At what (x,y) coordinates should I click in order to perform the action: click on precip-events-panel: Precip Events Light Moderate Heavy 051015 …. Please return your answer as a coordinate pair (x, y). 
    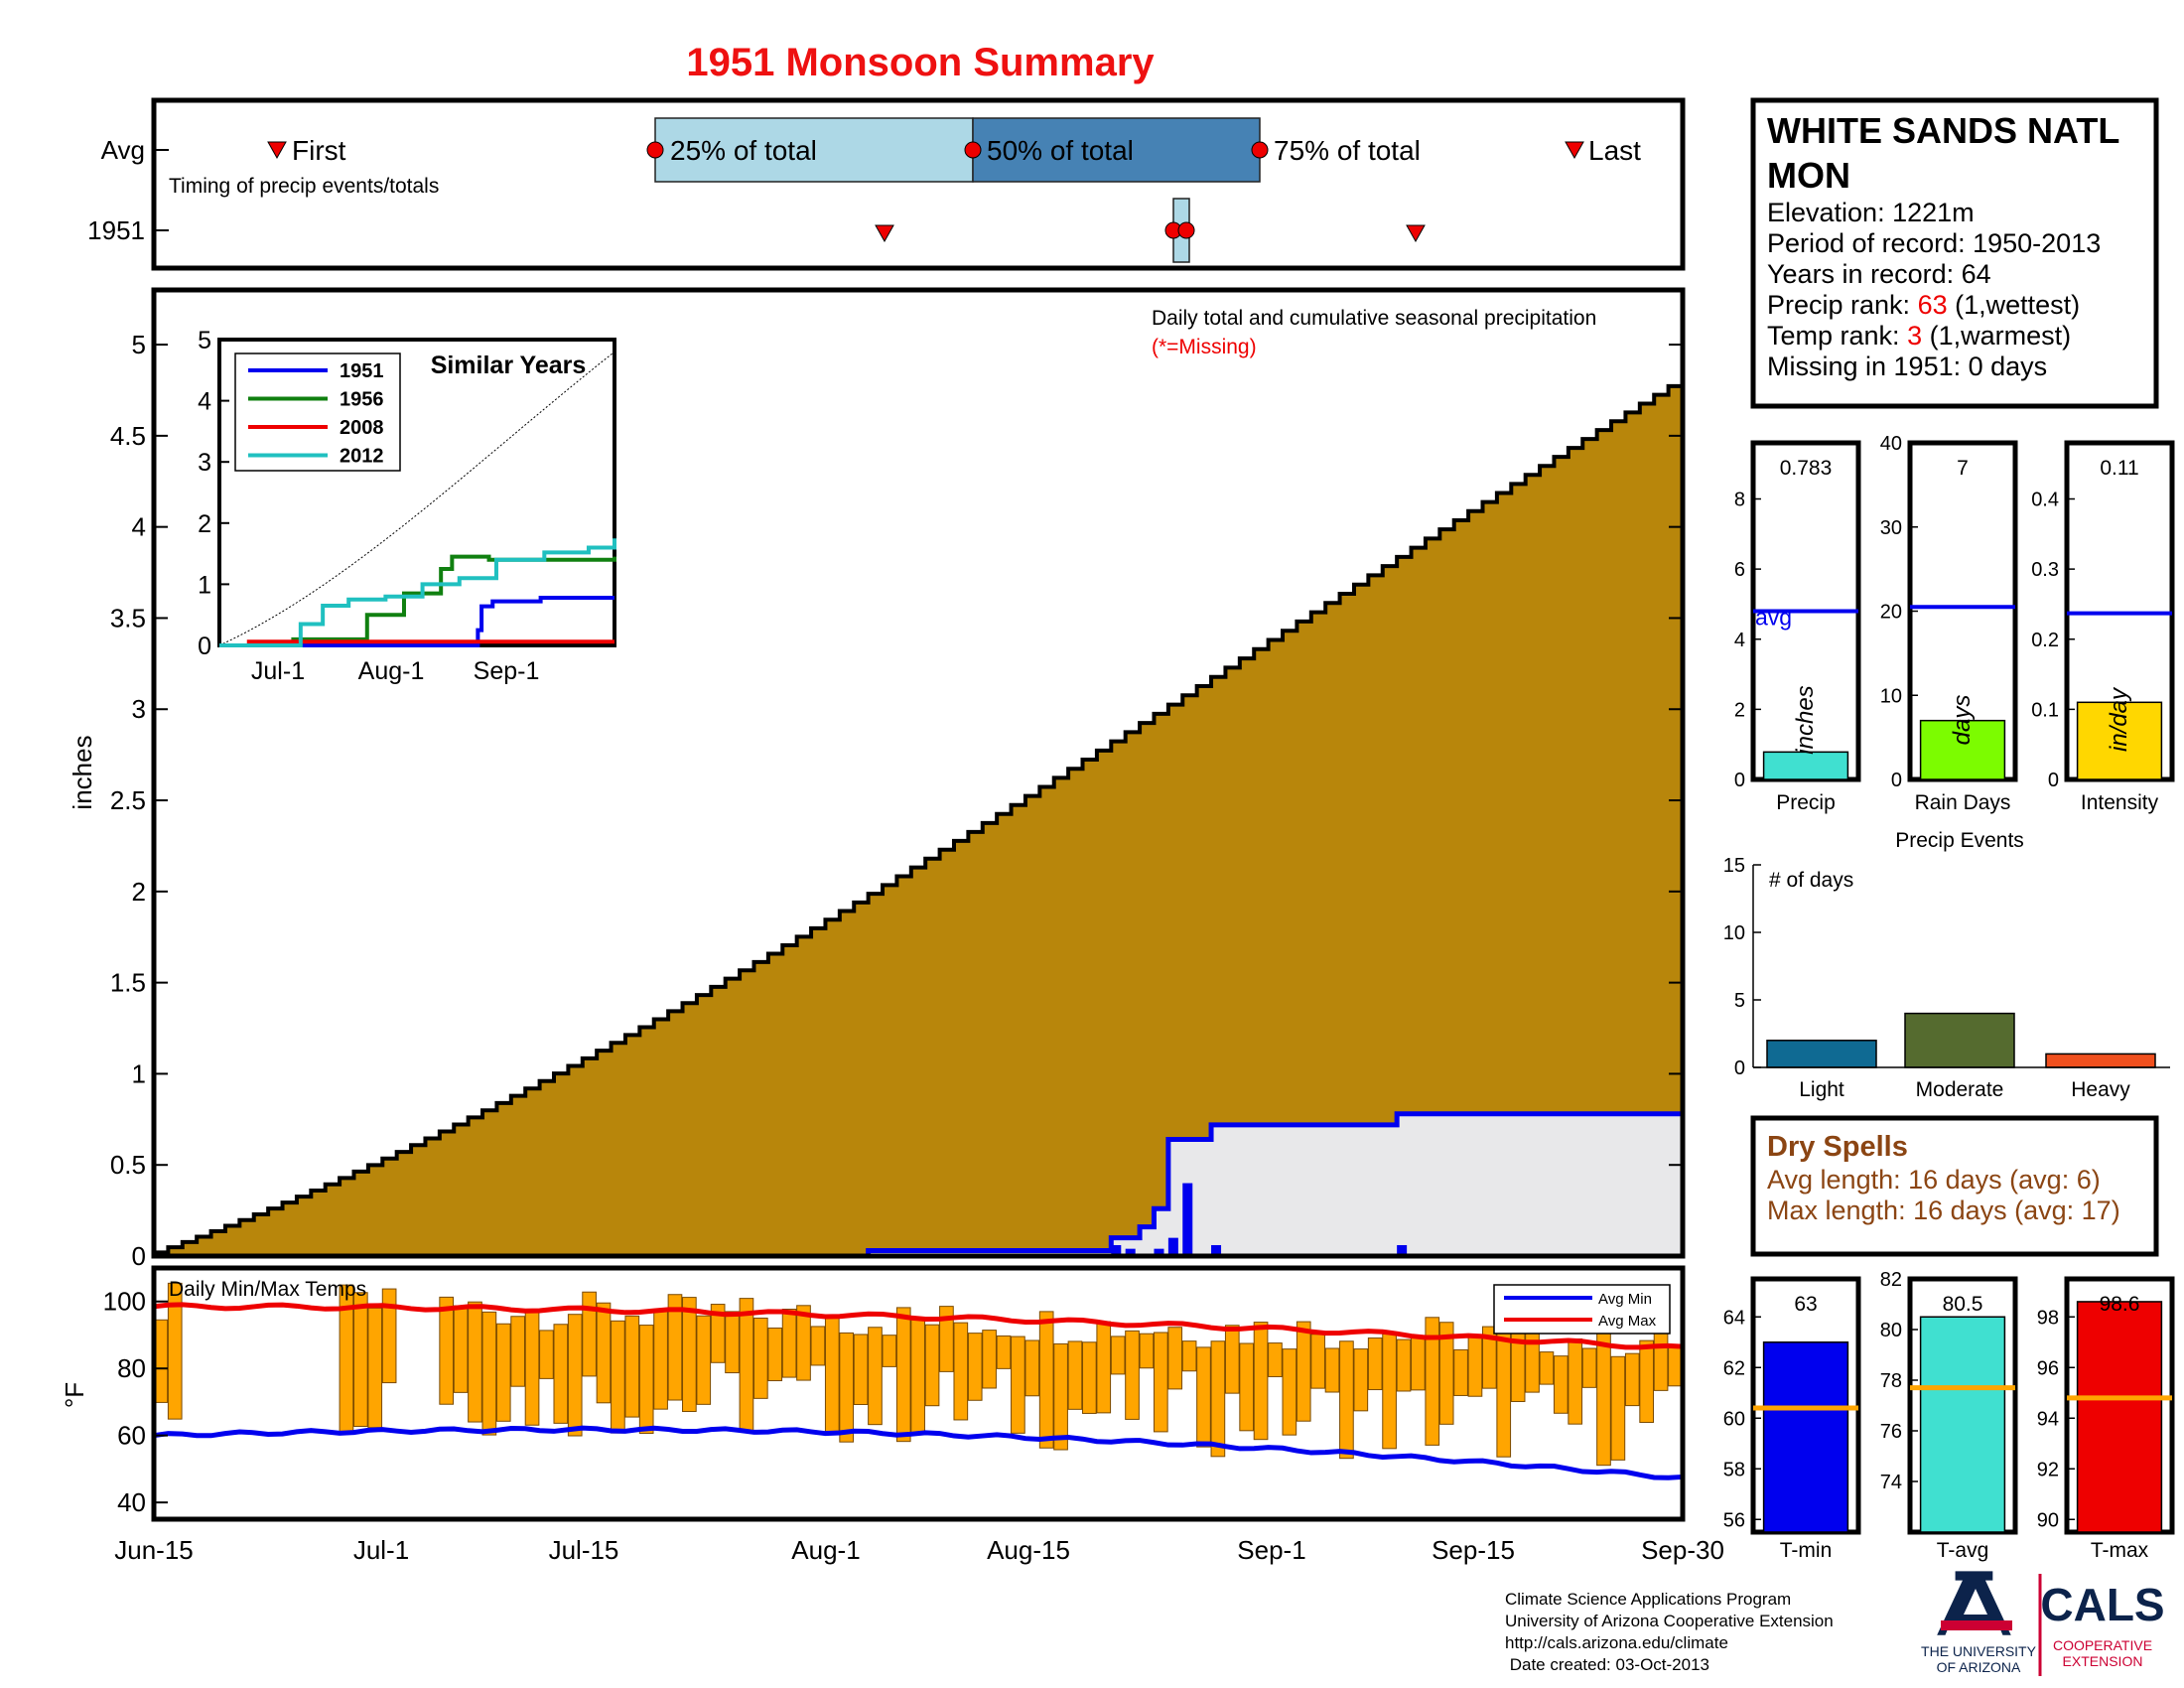
    Looking at the image, I should click on (1946, 965).